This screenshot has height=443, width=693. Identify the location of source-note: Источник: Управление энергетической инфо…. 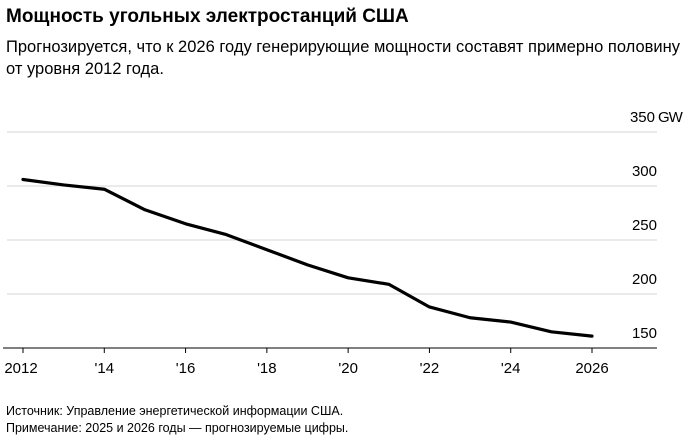
(175, 411).